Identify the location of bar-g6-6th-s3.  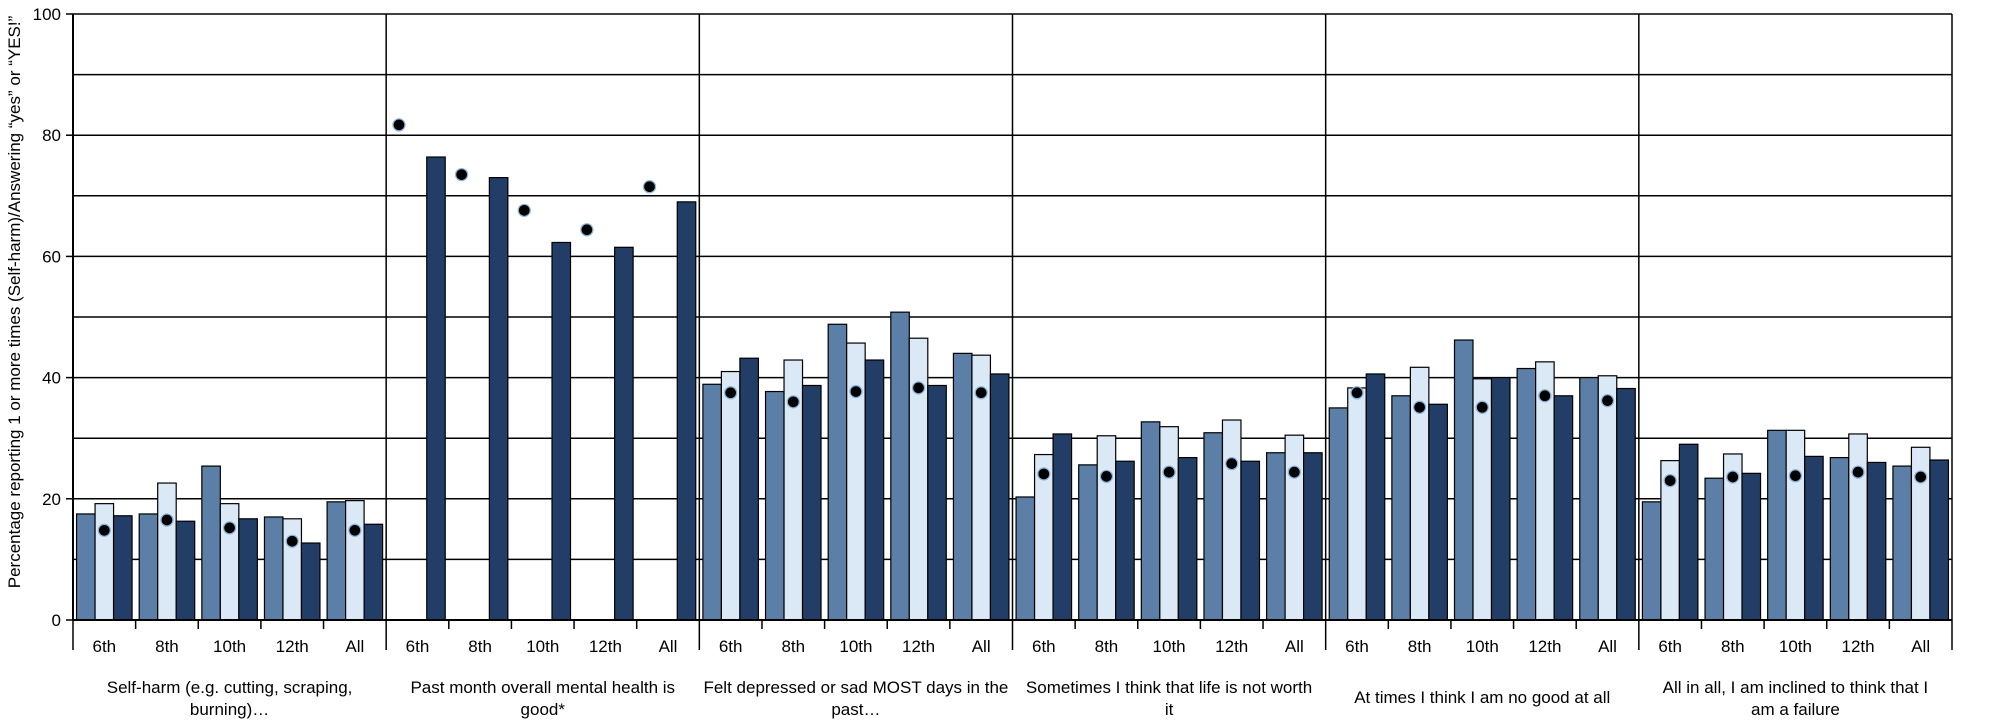
(1688, 532).